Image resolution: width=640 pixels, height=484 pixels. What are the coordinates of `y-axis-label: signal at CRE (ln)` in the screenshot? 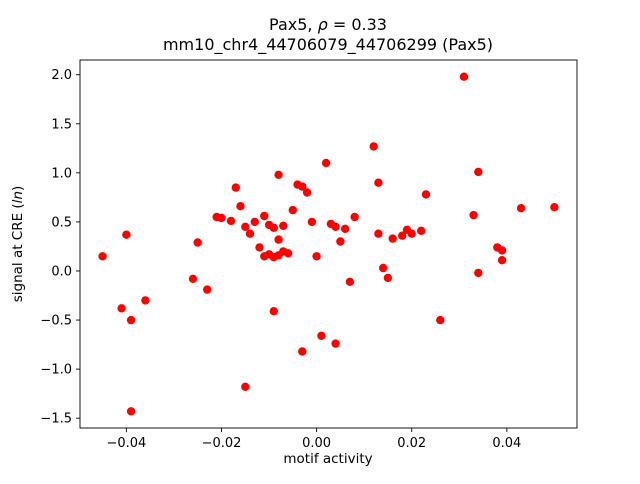 It's located at (18, 244).